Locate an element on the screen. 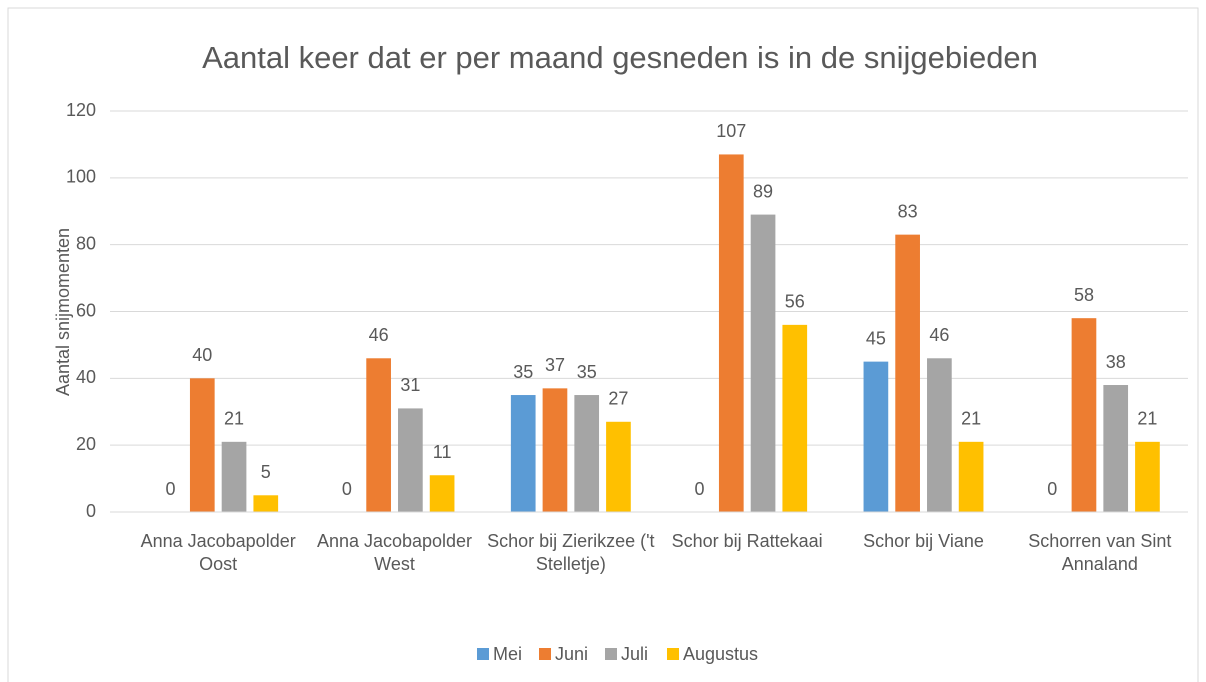  y-tick-label: 0 is located at coordinates (91, 511).